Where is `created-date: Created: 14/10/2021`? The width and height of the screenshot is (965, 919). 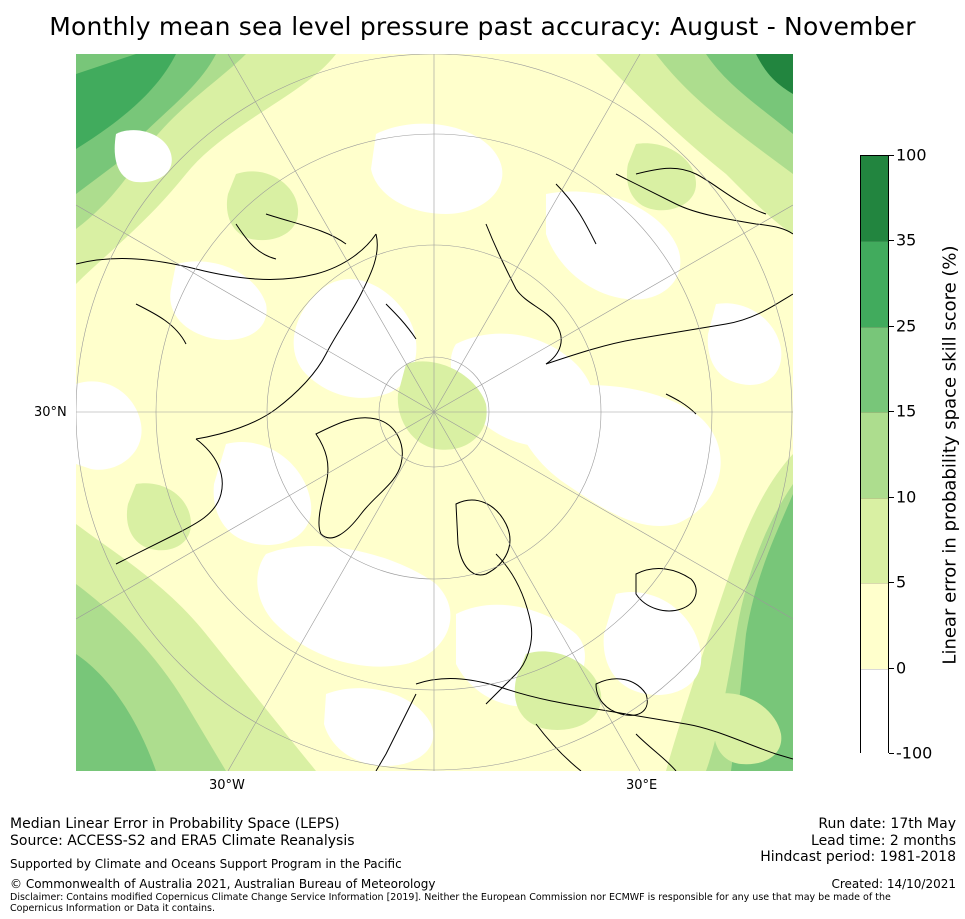
created-date: Created: 14/10/2021 is located at coordinates (893, 884).